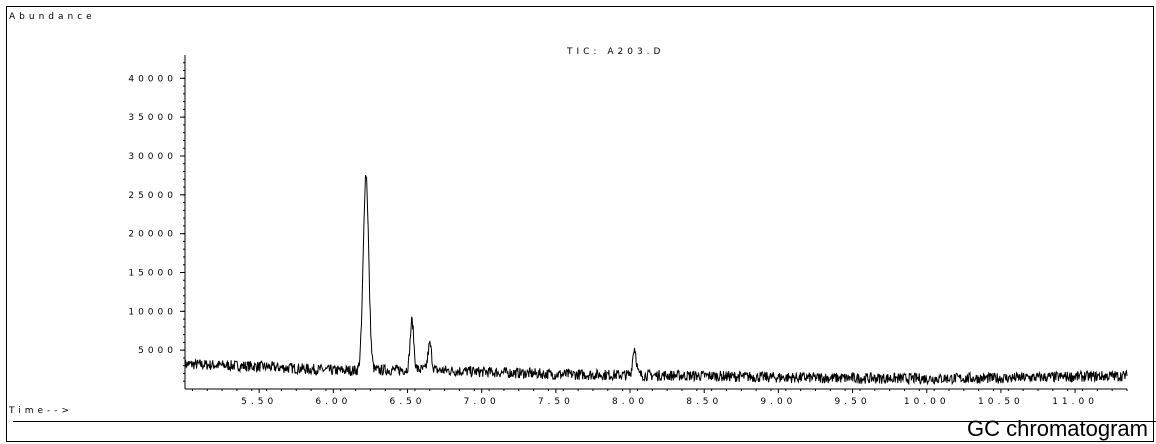  I want to click on x-tick-label: 9.50, so click(853, 402).